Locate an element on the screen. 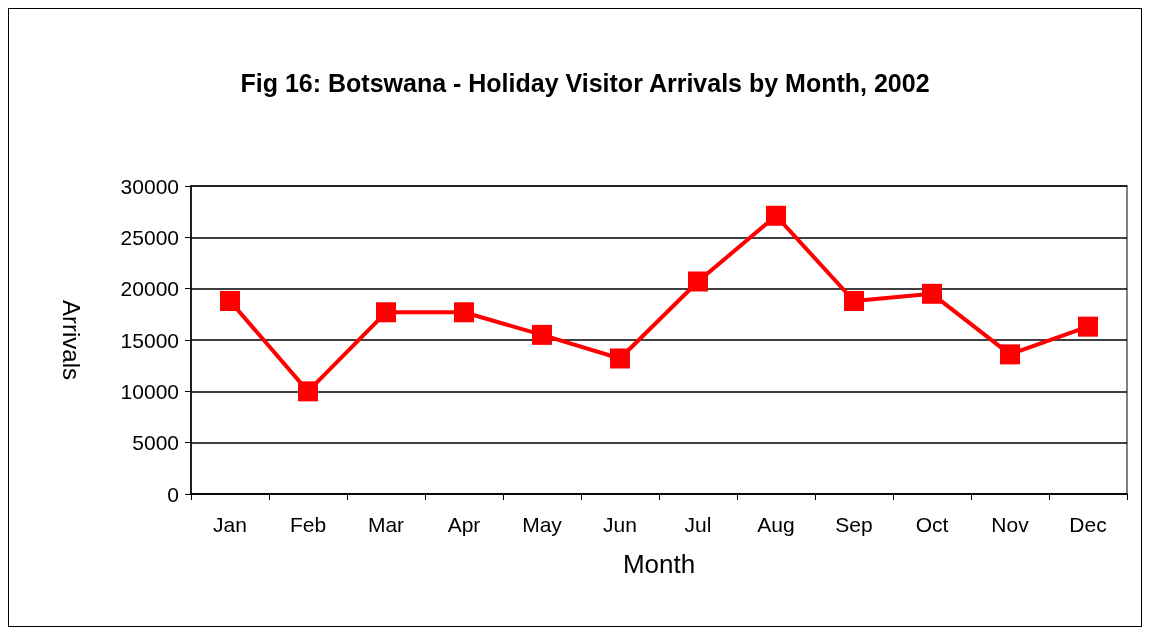 The width and height of the screenshot is (1153, 635). x-tick-label: Jul is located at coordinates (698, 524).